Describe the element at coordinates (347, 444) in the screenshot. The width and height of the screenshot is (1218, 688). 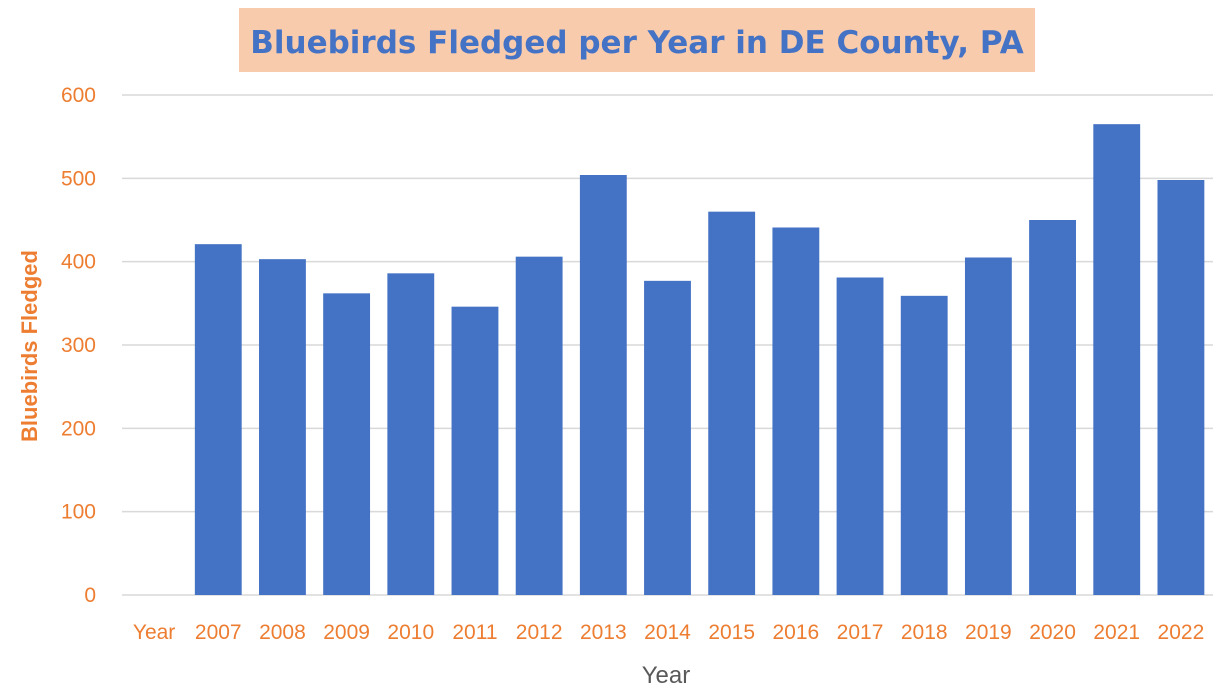
I see `bar-2009` at that location.